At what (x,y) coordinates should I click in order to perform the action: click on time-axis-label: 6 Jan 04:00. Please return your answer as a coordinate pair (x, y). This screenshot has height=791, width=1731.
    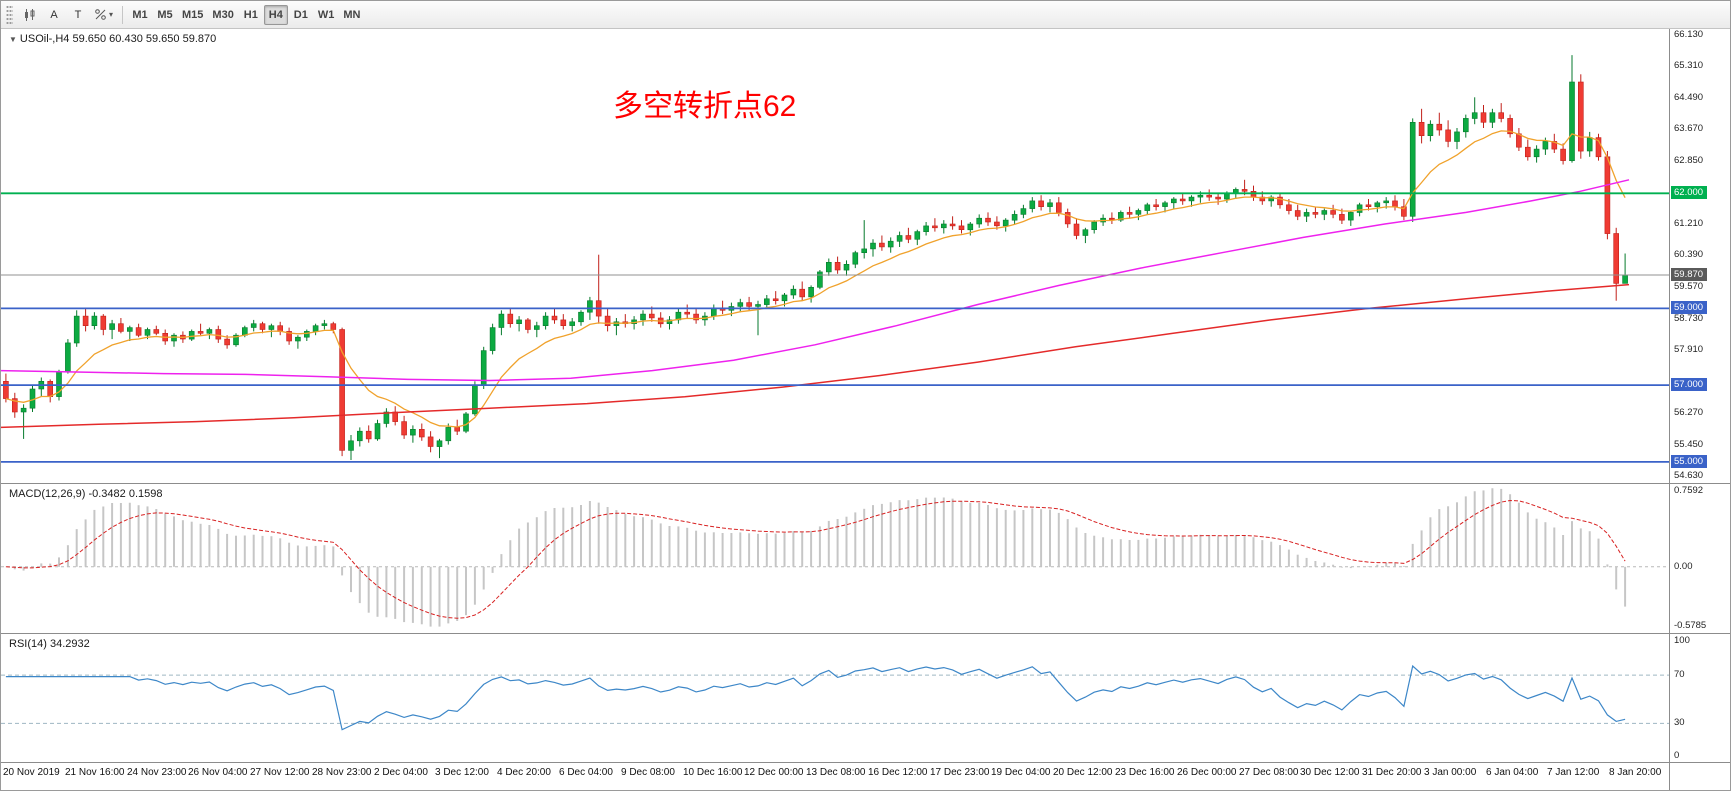
    Looking at the image, I should click on (1512, 772).